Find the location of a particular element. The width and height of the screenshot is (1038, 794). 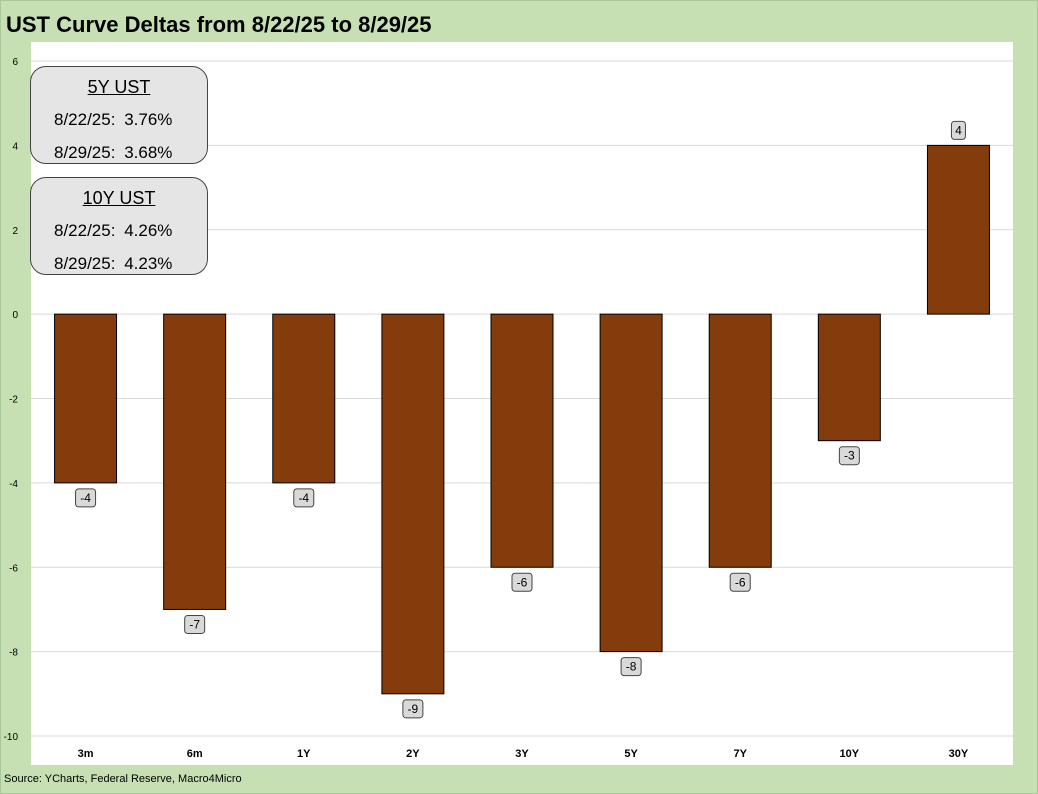

bar-7Y is located at coordinates (740, 440).